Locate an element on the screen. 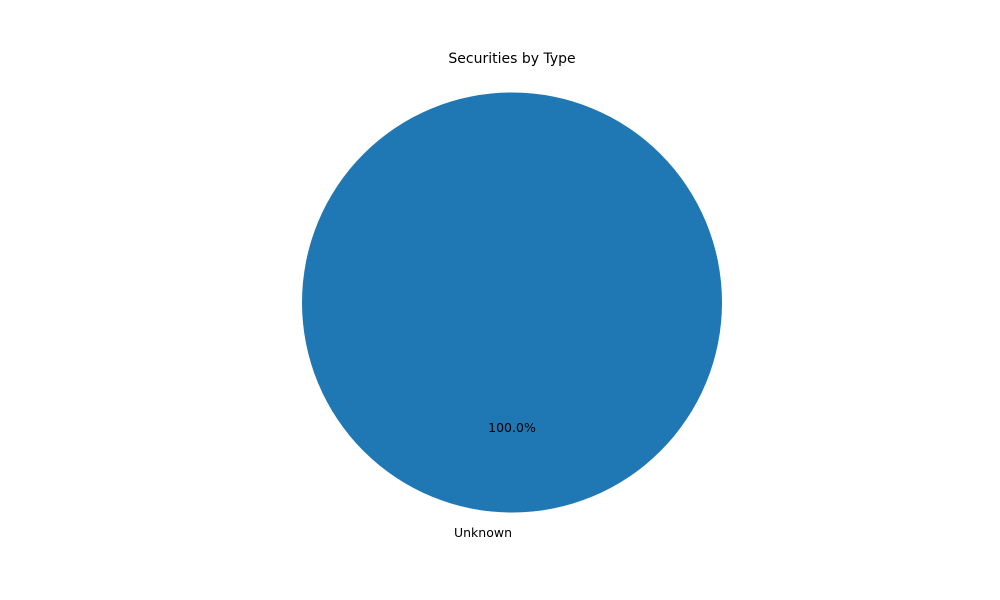  pie-labels: Unknown 100.0% is located at coordinates (495, 480).